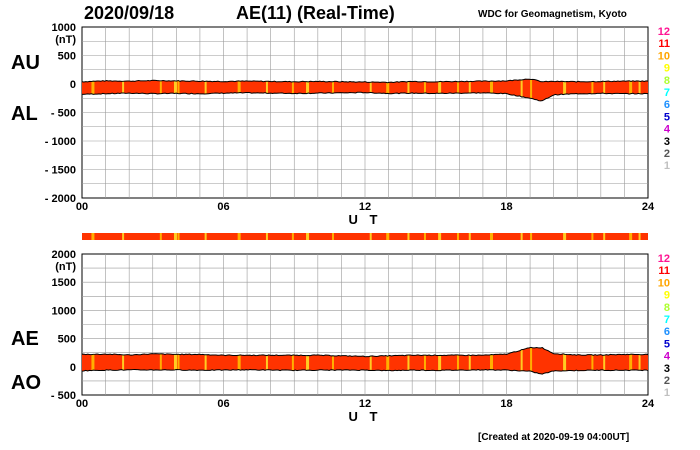 This screenshot has height=450, width=700. I want to click on lower-legend-level: 6, so click(667, 332).